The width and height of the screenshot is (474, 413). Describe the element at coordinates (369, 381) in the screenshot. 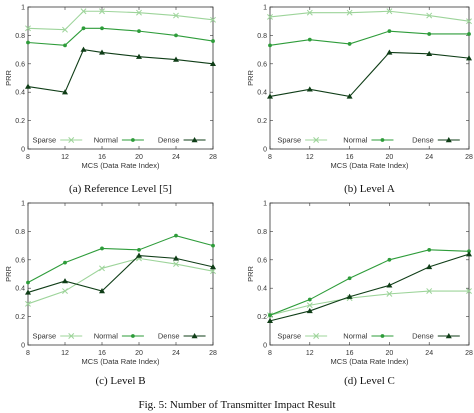

I see `chart-caption: (d) Level C` at that location.